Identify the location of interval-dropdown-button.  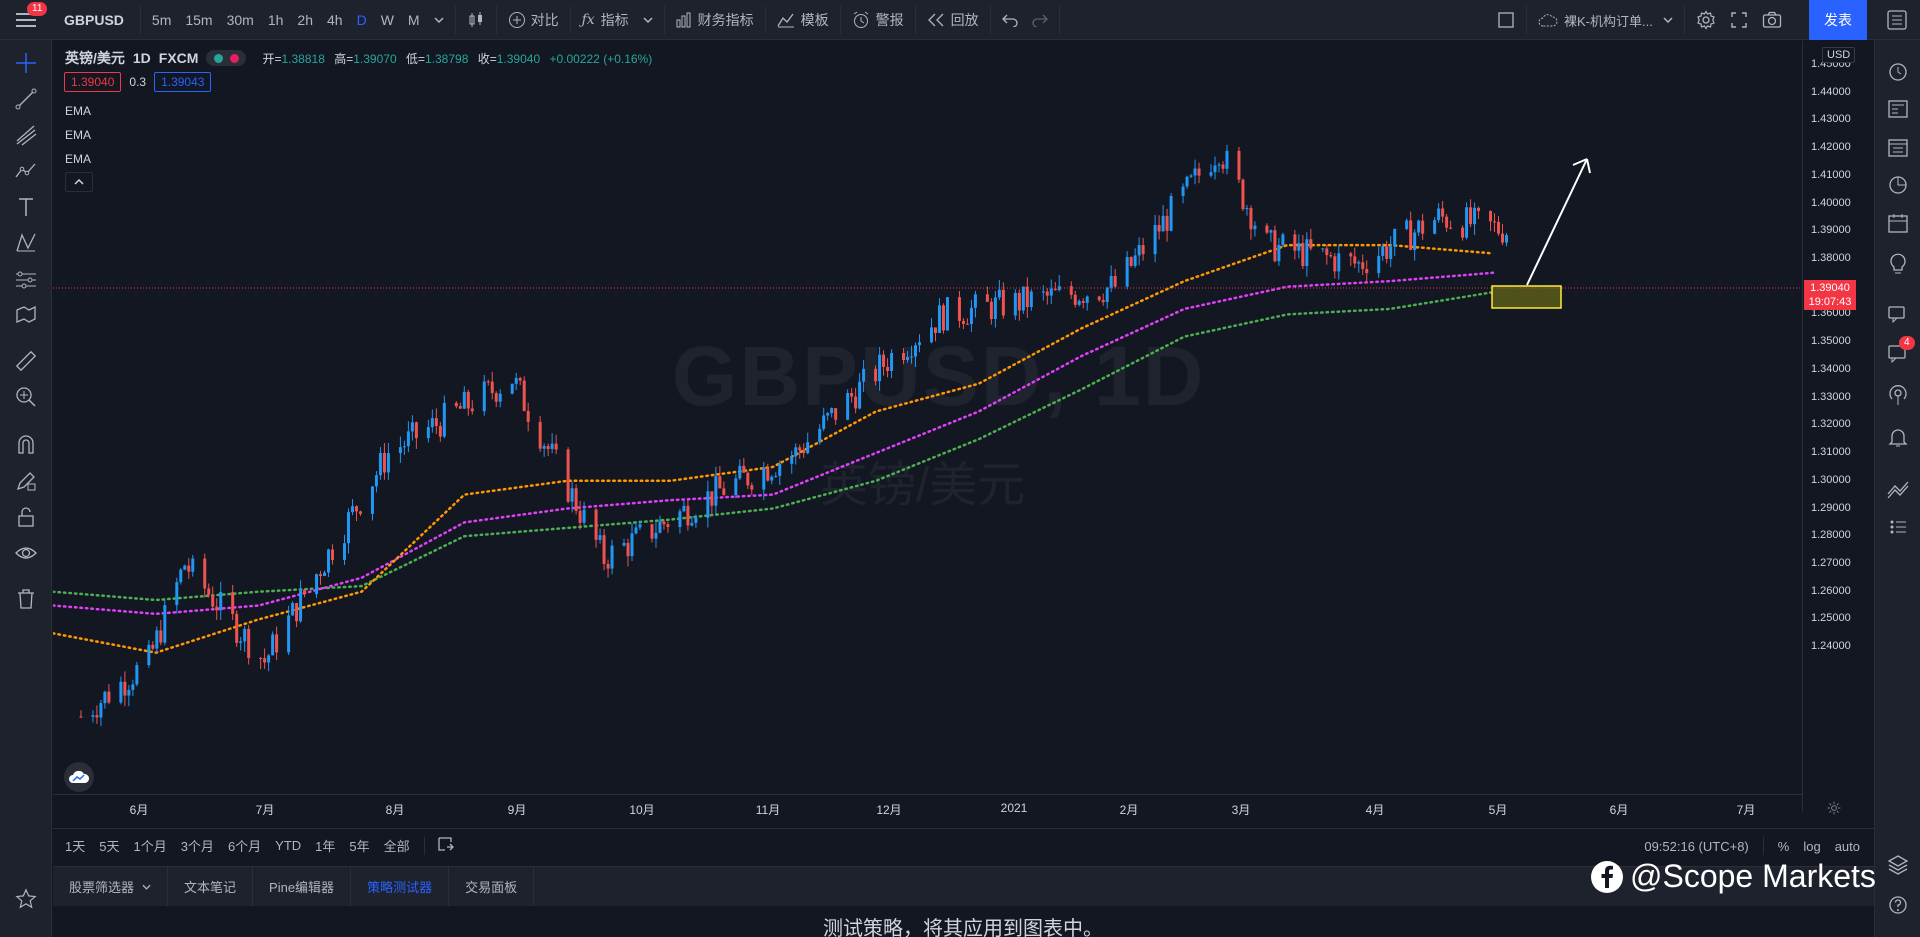
(439, 20).